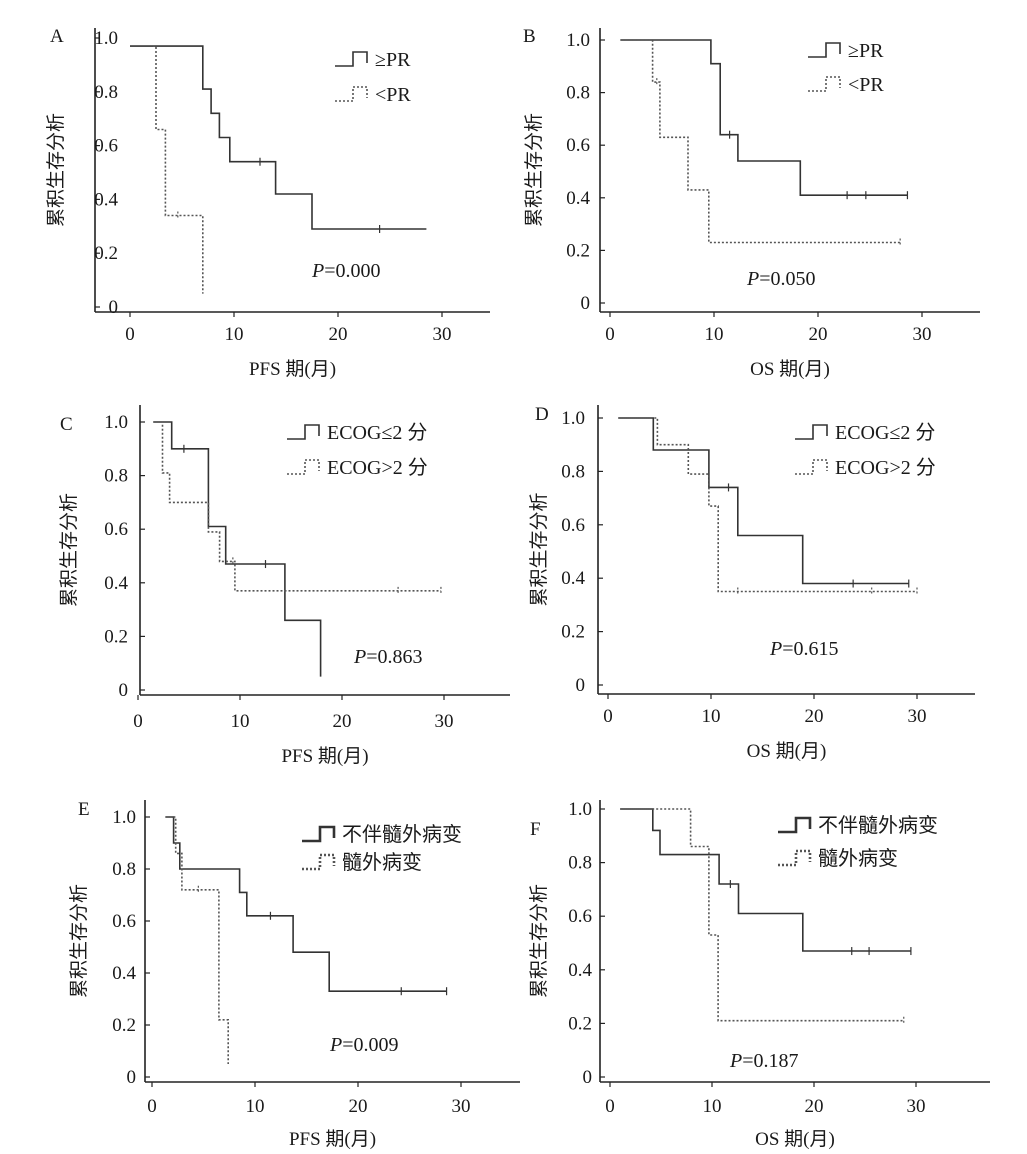 The width and height of the screenshot is (1027, 1154). I want to click on p-value-label: P=0.050, so click(781, 279).